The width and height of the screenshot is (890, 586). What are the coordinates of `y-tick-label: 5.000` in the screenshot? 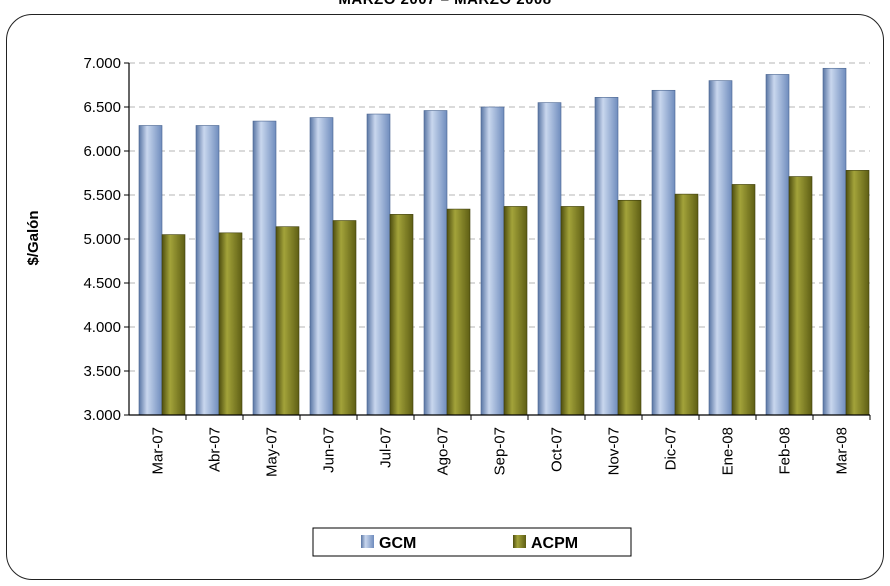 It's located at (102, 239).